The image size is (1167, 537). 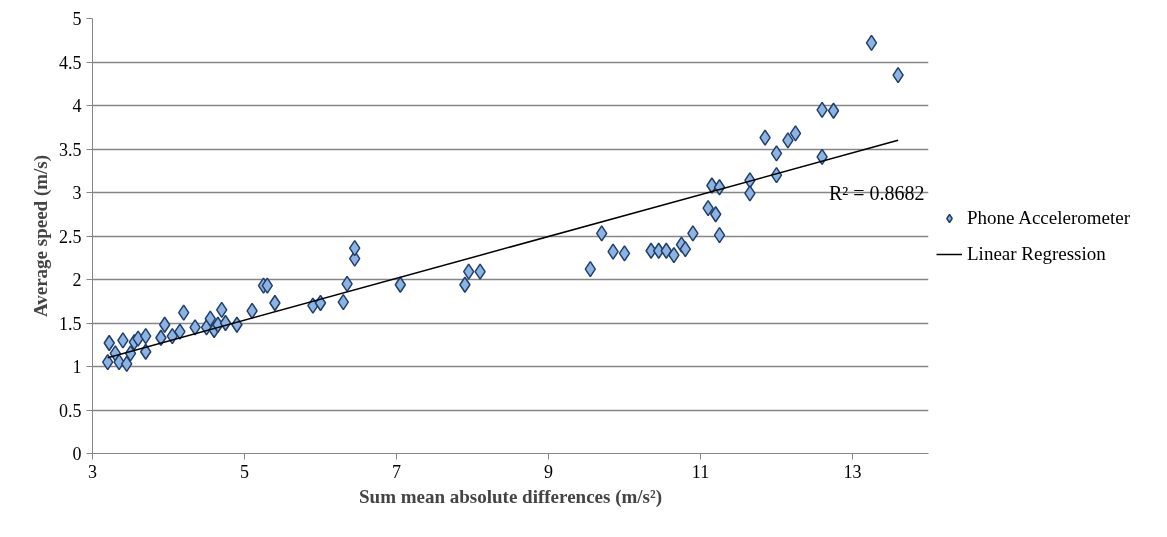 What do you see at coordinates (70, 149) in the screenshot?
I see `y-tick-label: 3.5` at bounding box center [70, 149].